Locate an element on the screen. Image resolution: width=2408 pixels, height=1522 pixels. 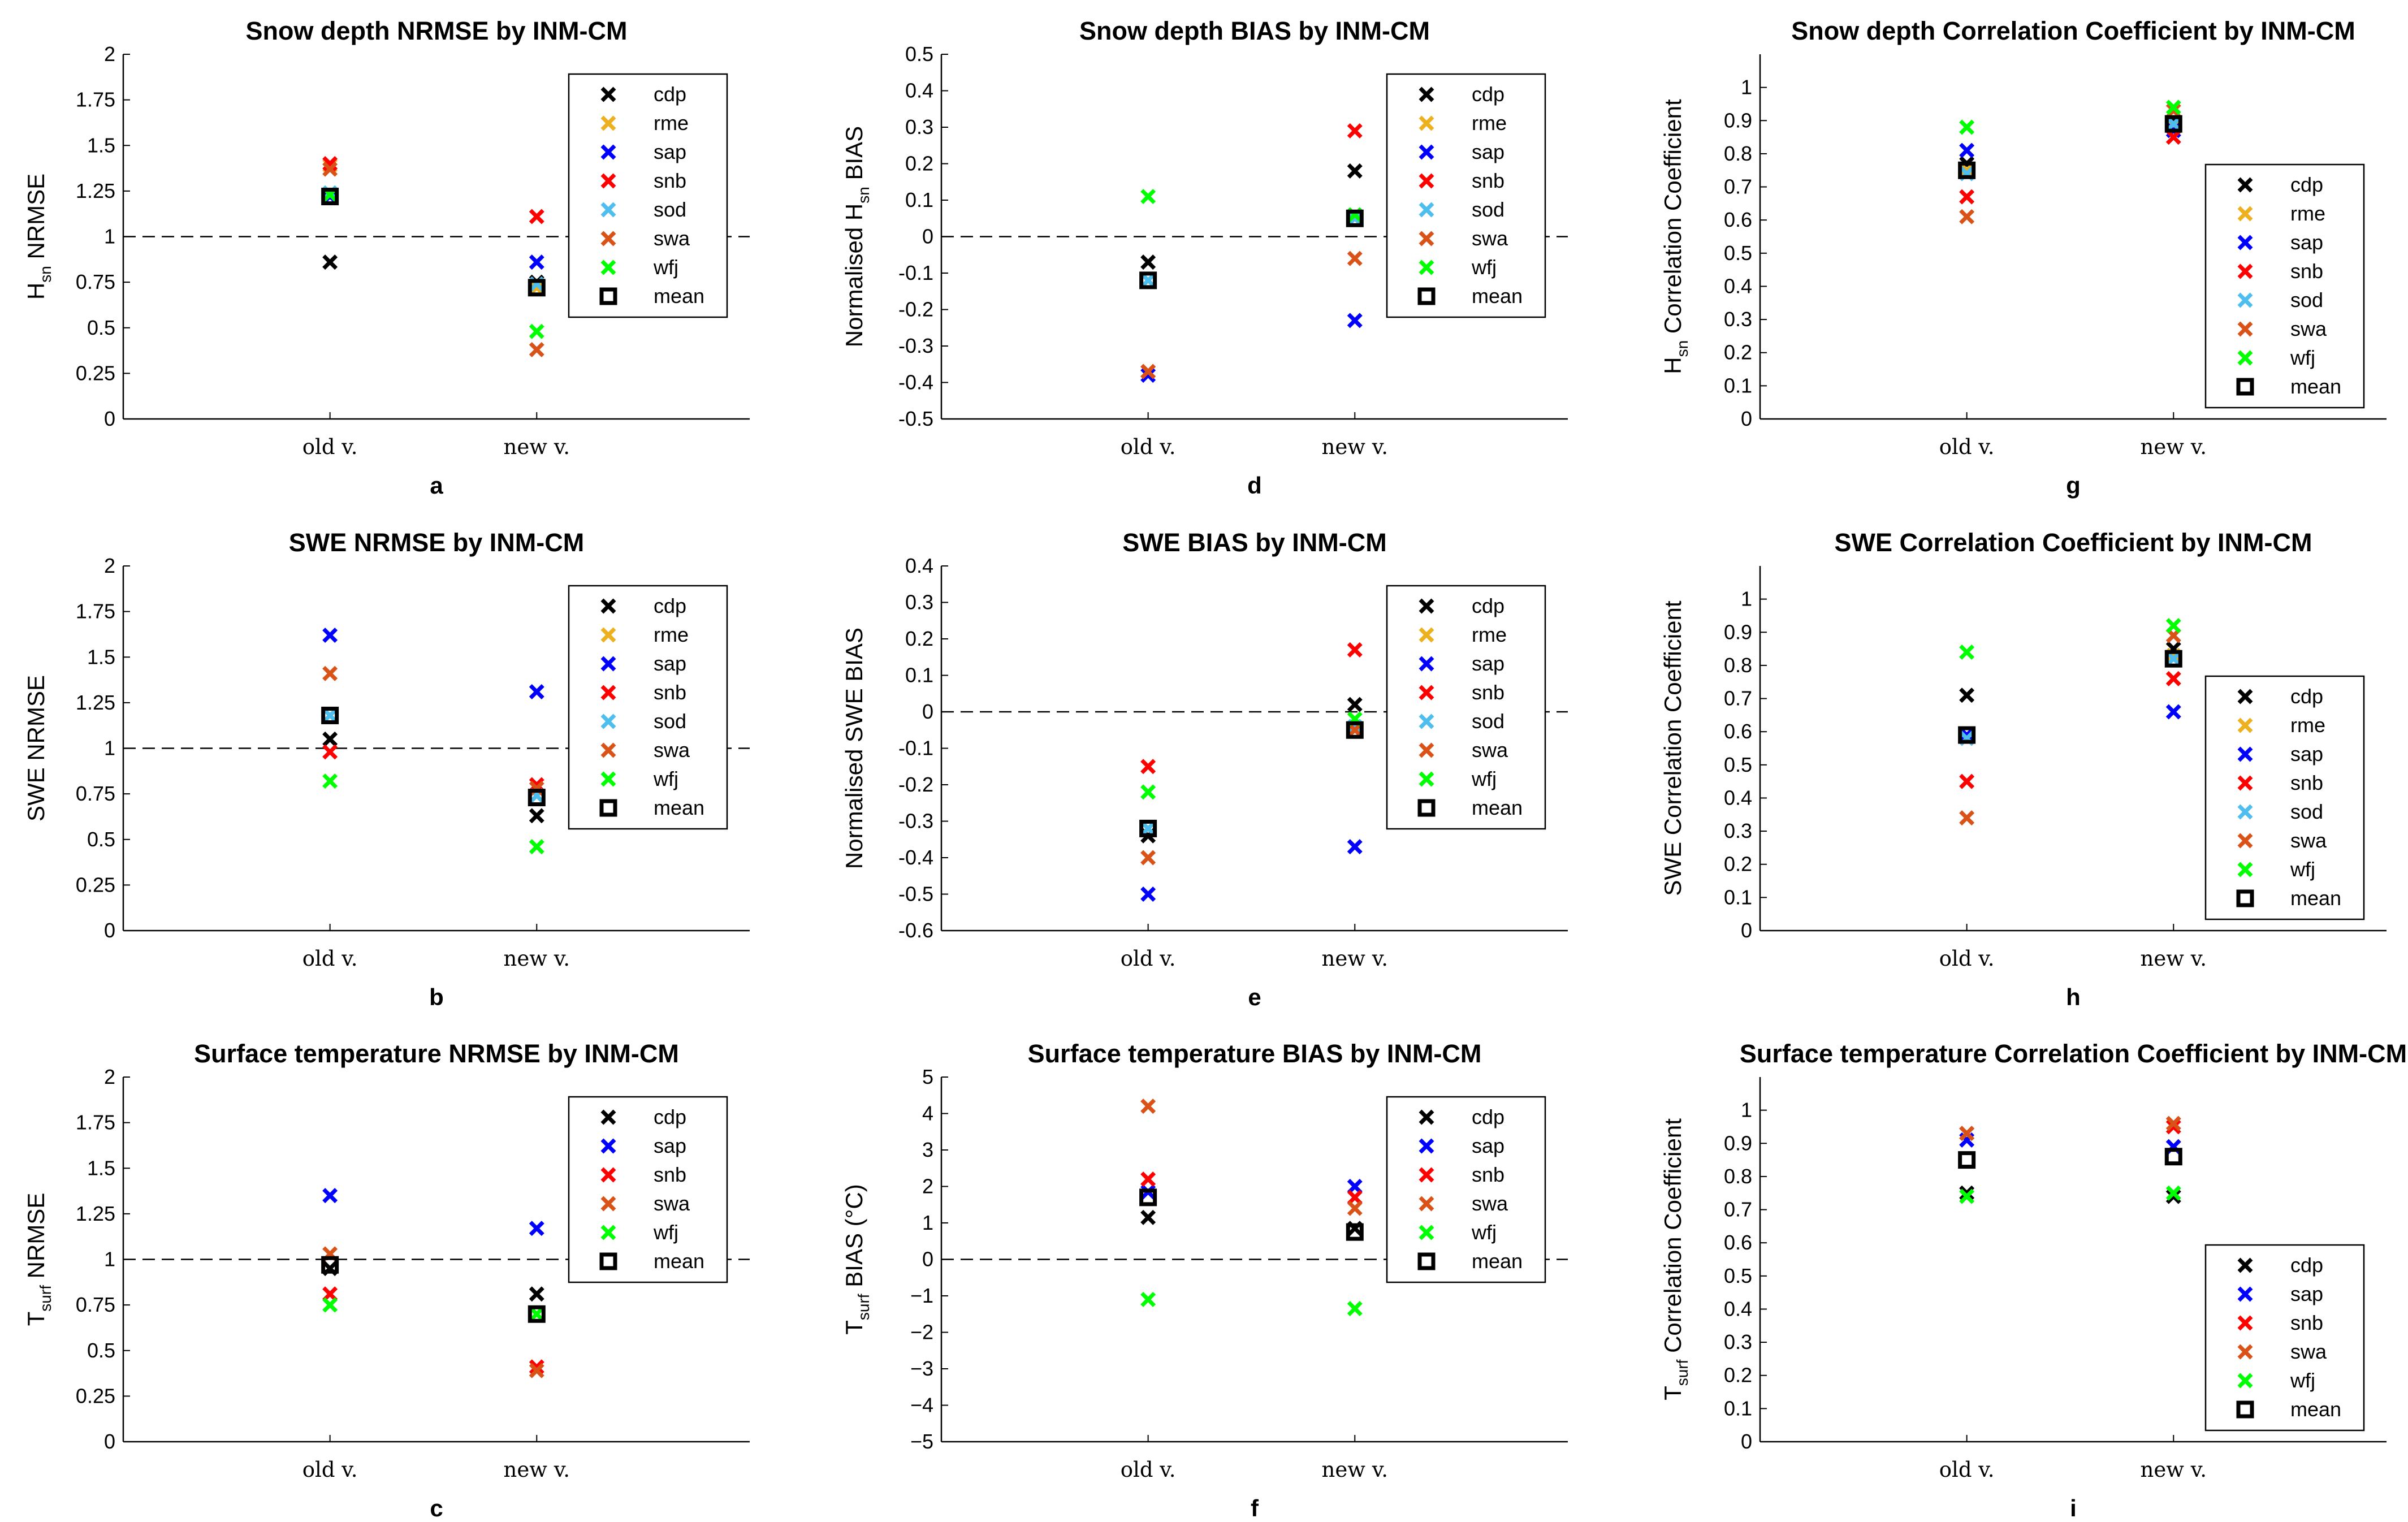
y-axis-label: Hsn NRMSE is located at coordinates (38, 237).